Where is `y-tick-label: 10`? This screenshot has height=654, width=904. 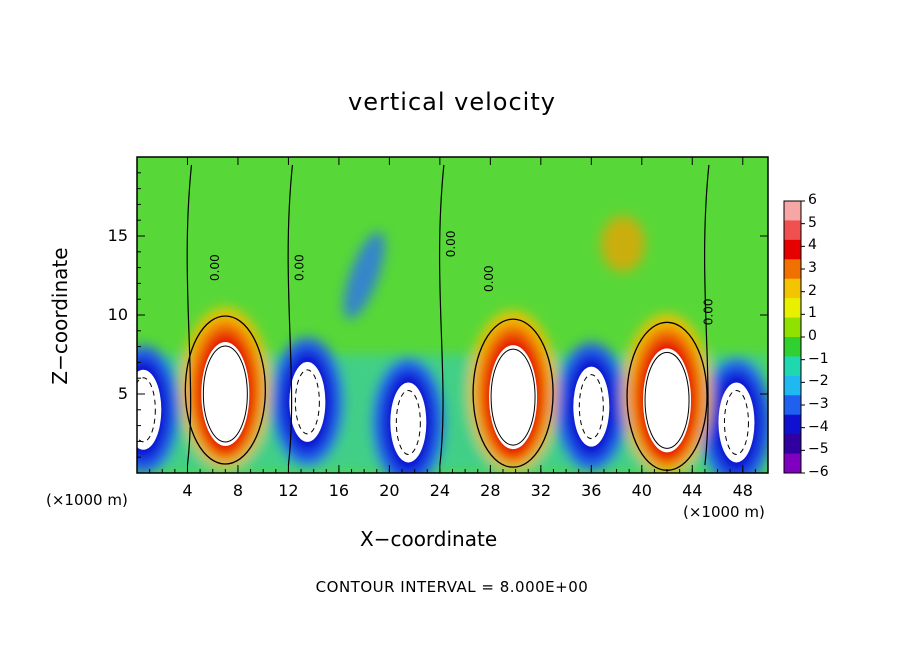 y-tick-label: 10 is located at coordinates (117, 314).